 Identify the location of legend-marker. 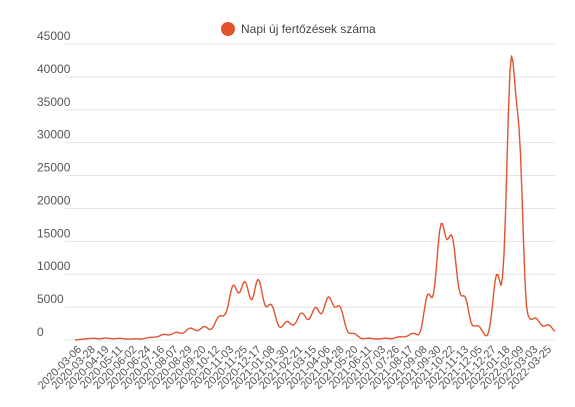
(228, 29).